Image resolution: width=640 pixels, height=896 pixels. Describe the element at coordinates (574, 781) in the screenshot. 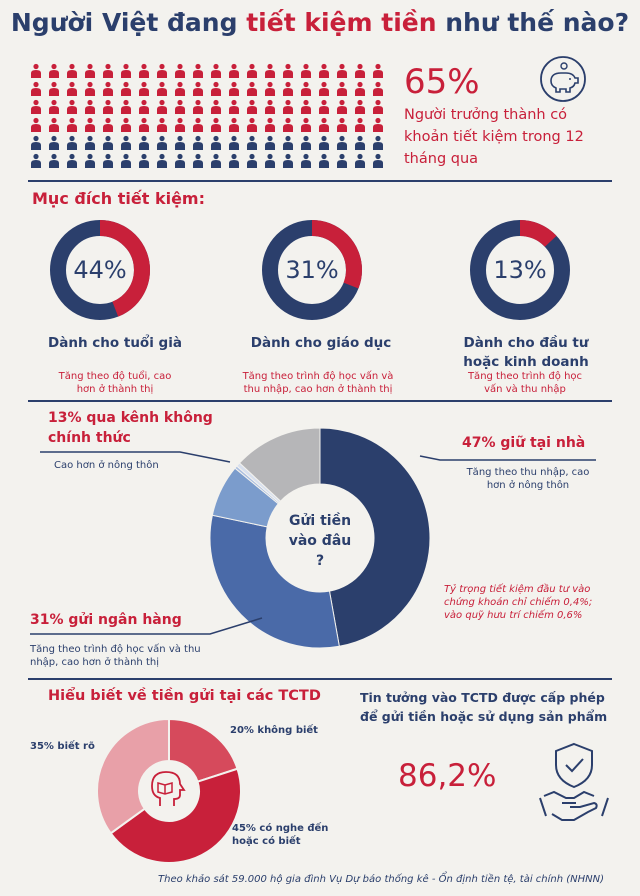

I see `handshake-shield-icon` at that location.